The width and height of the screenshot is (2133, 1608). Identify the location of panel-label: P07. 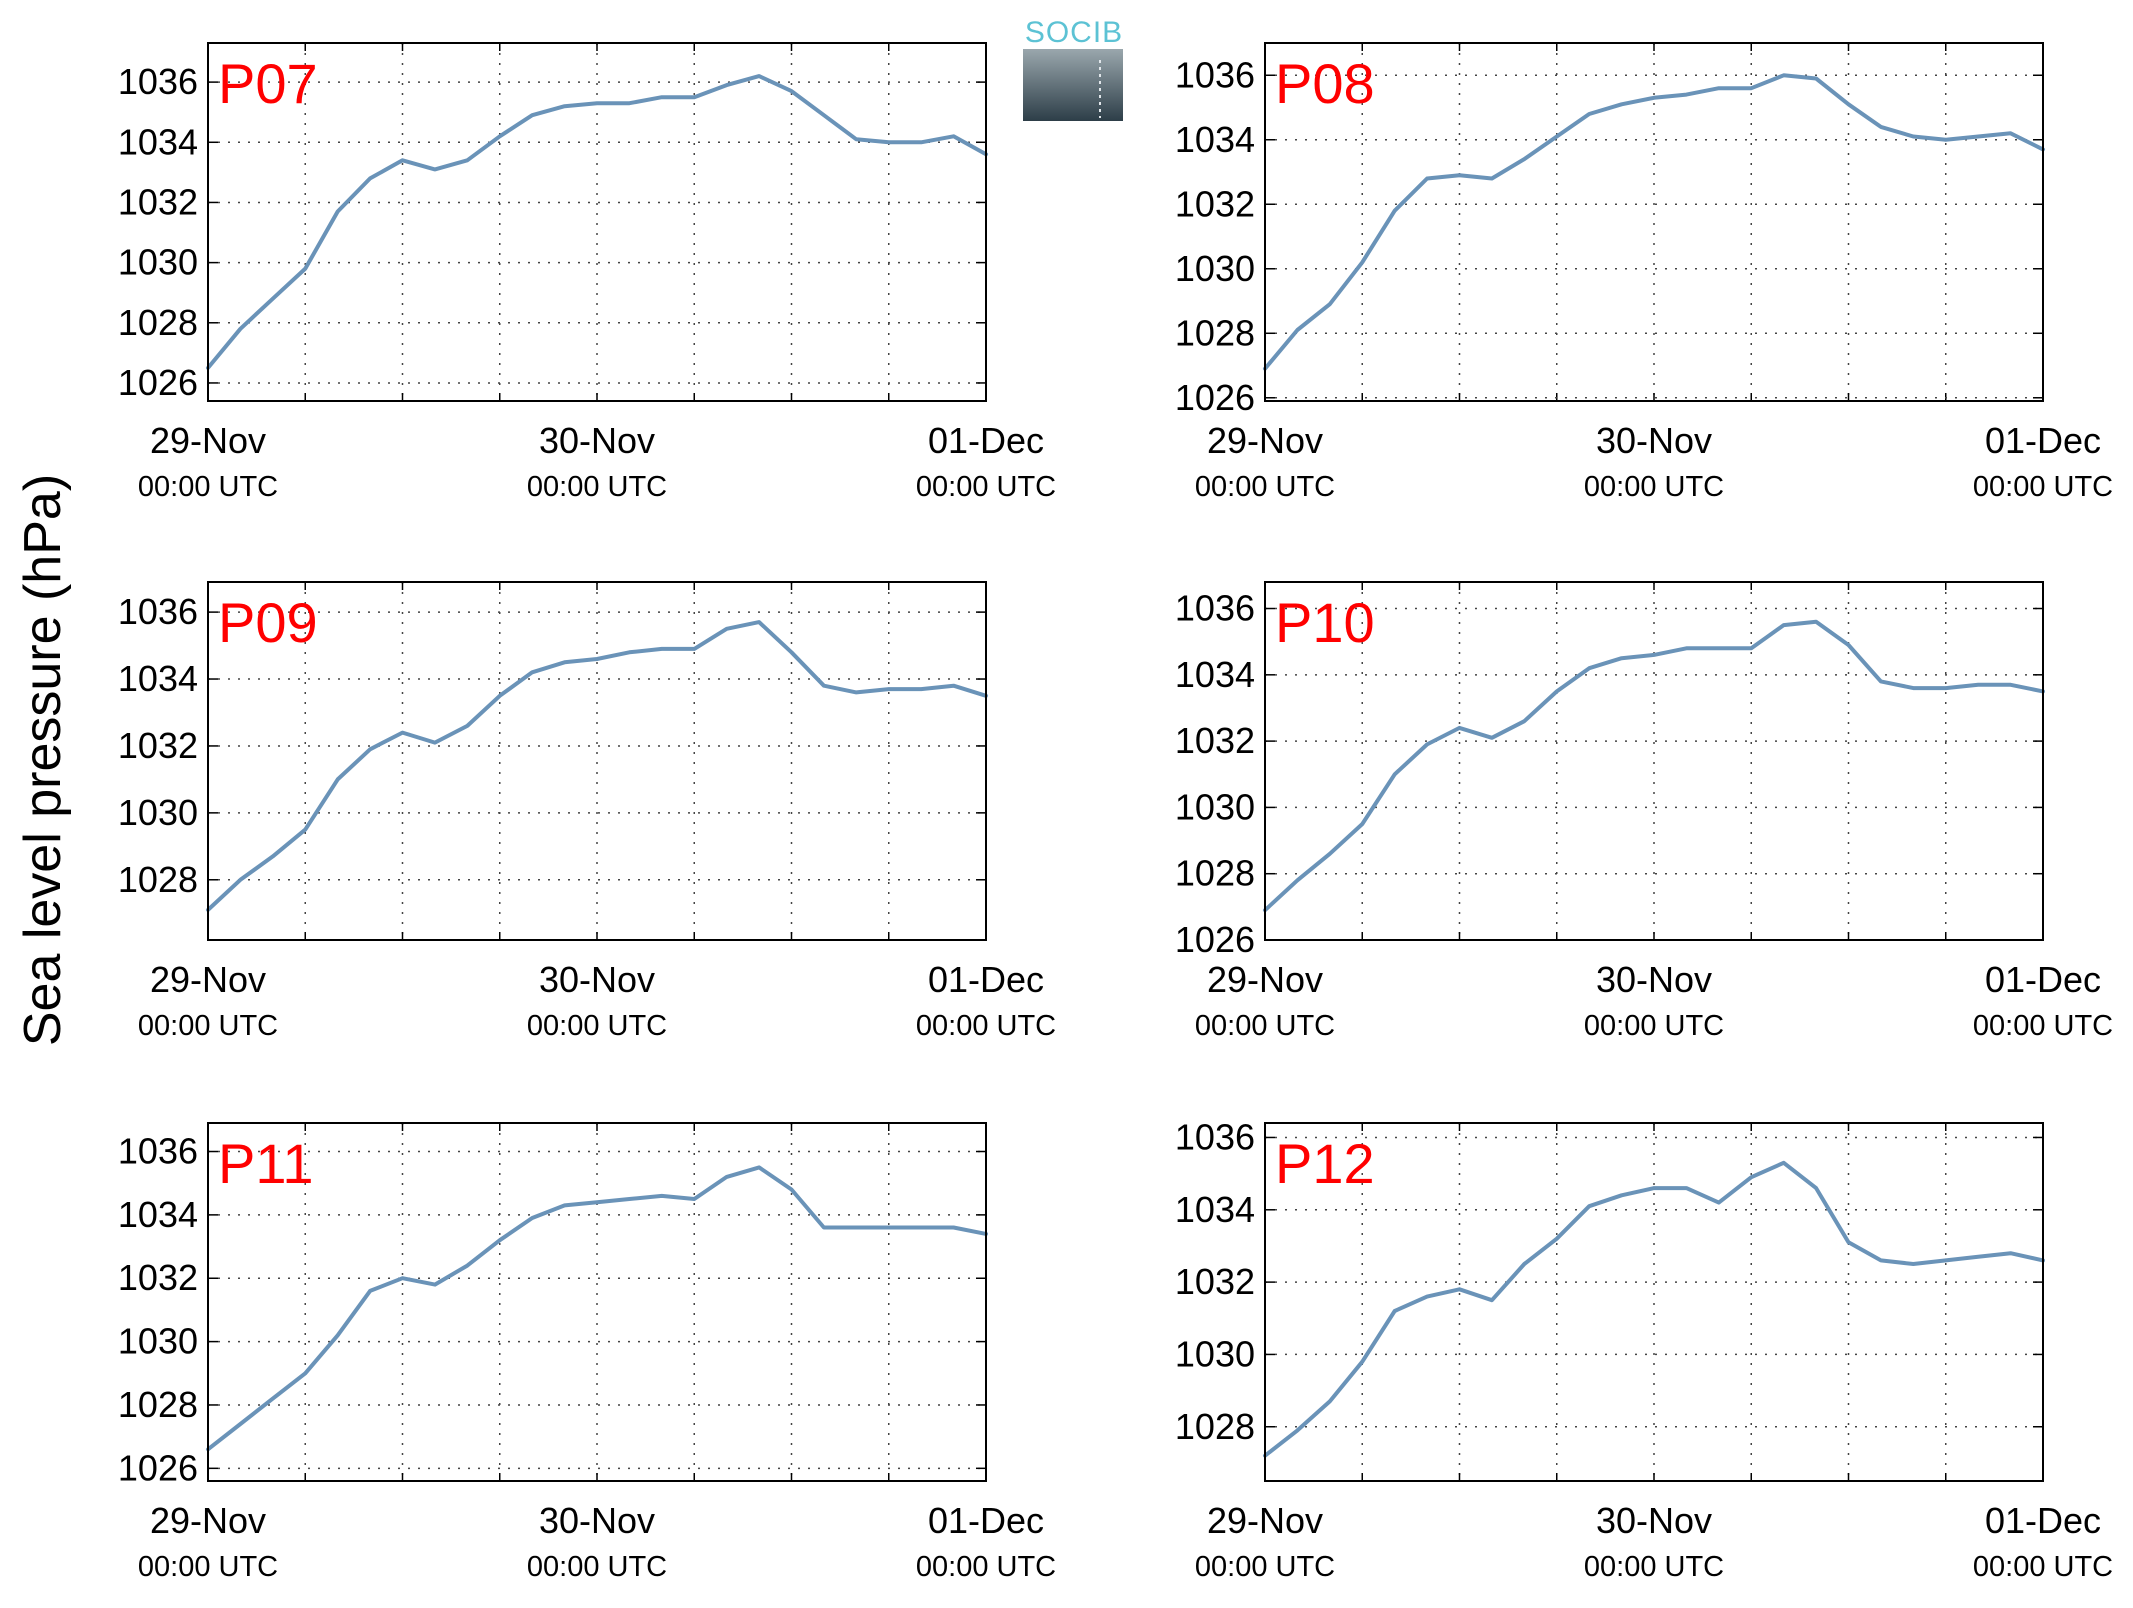
(268, 83).